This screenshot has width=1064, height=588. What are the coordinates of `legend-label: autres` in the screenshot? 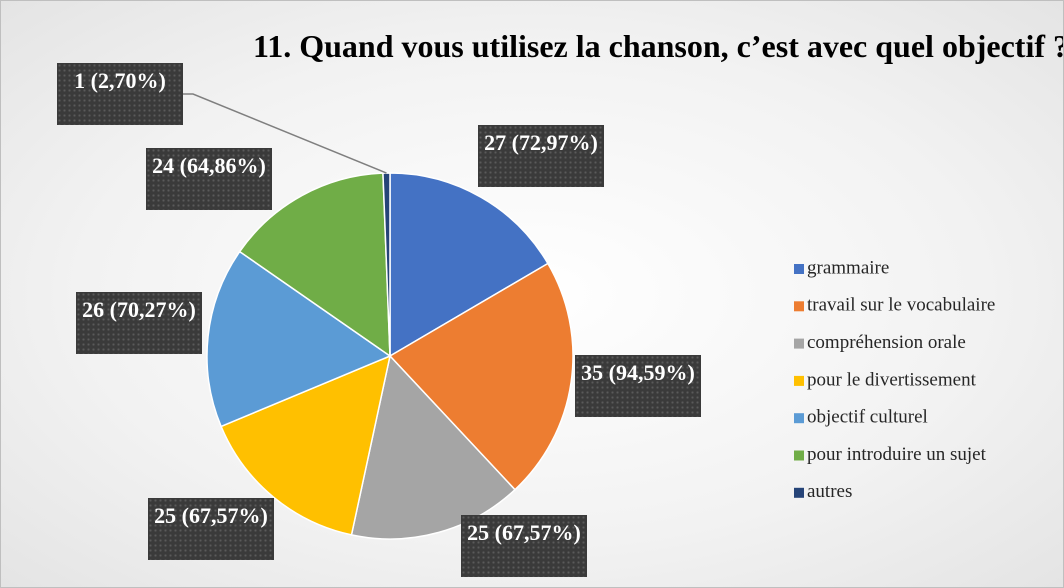 It's located at (829, 491).